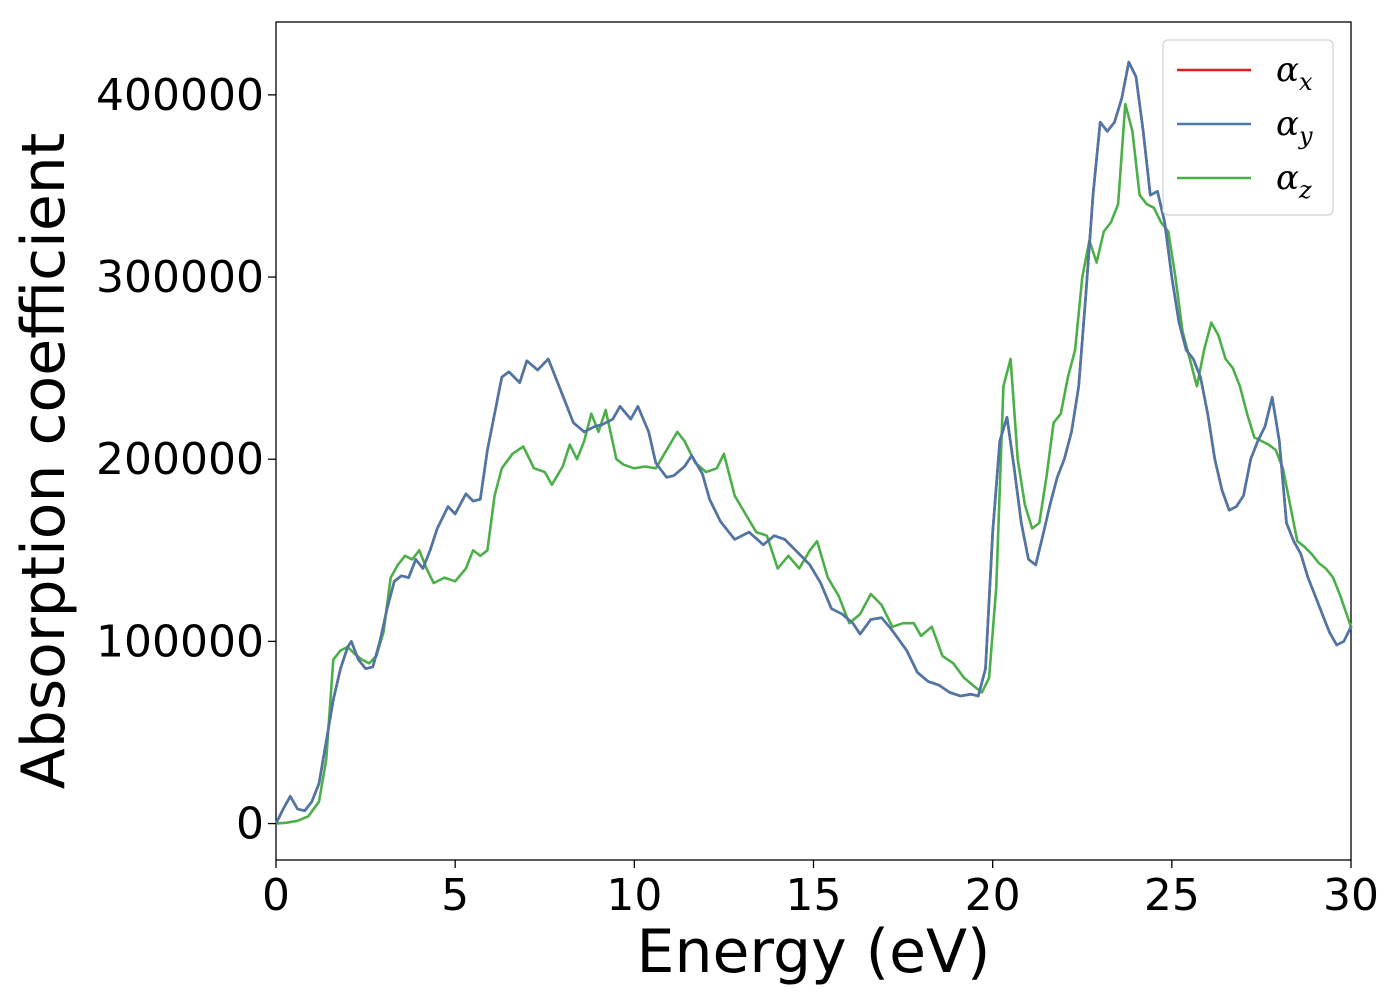 The image size is (1400, 1000). I want to click on x-tick-label: 30, so click(1351, 895).